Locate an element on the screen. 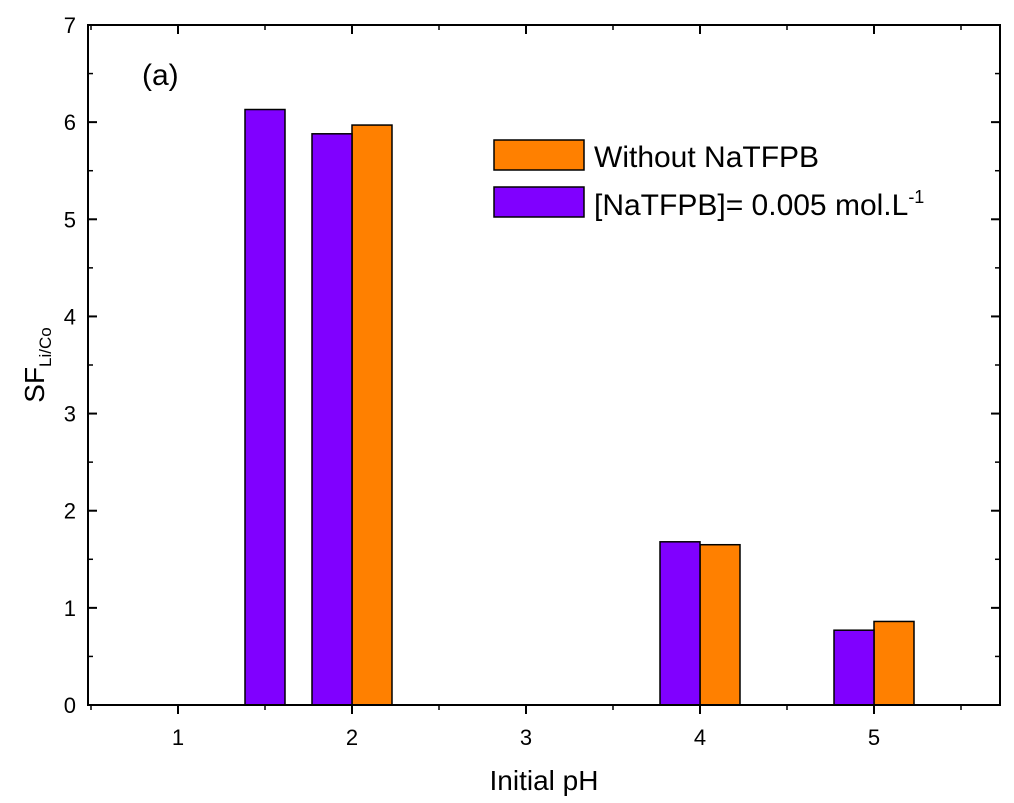  legend-swatch-without is located at coordinates (539, 155).